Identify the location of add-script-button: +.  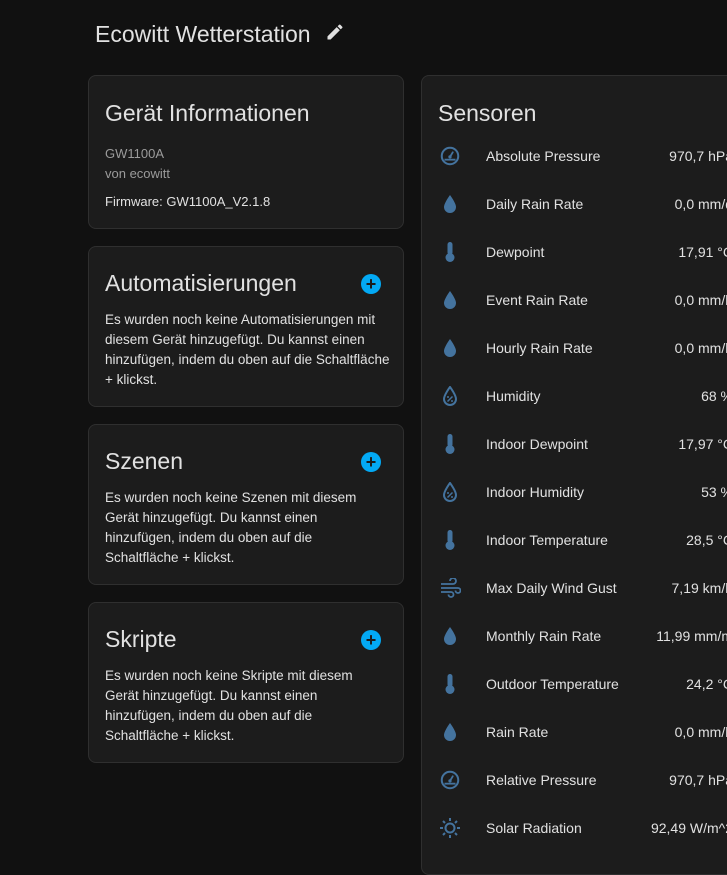
(371, 640).